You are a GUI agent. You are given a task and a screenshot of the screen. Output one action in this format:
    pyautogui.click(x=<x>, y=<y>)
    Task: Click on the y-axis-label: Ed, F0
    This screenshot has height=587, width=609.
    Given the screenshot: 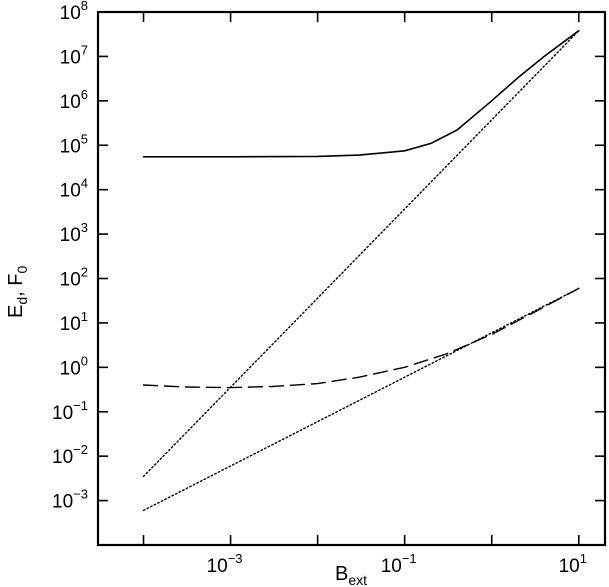 What is the action you would take?
    pyautogui.click(x=17, y=292)
    